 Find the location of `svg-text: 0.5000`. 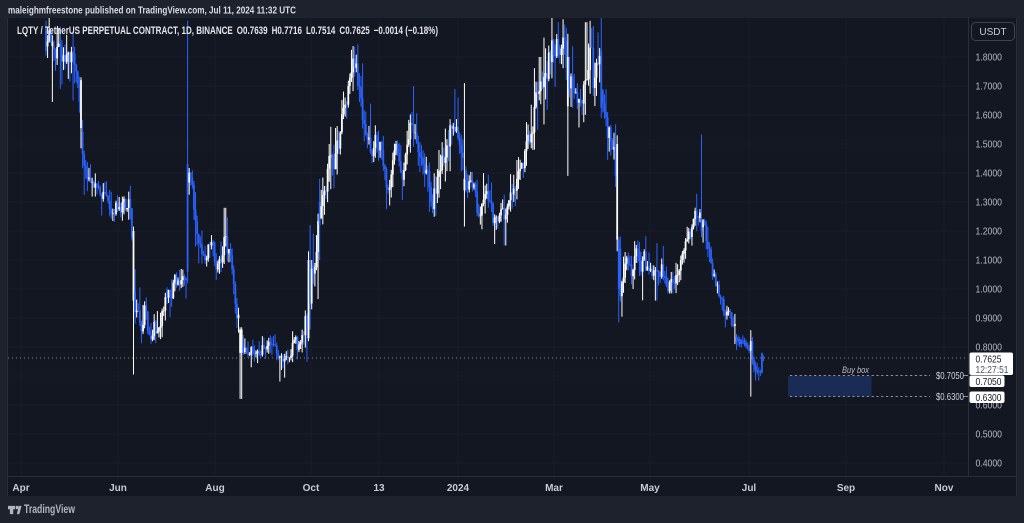

svg-text: 0.5000 is located at coordinates (989, 435).